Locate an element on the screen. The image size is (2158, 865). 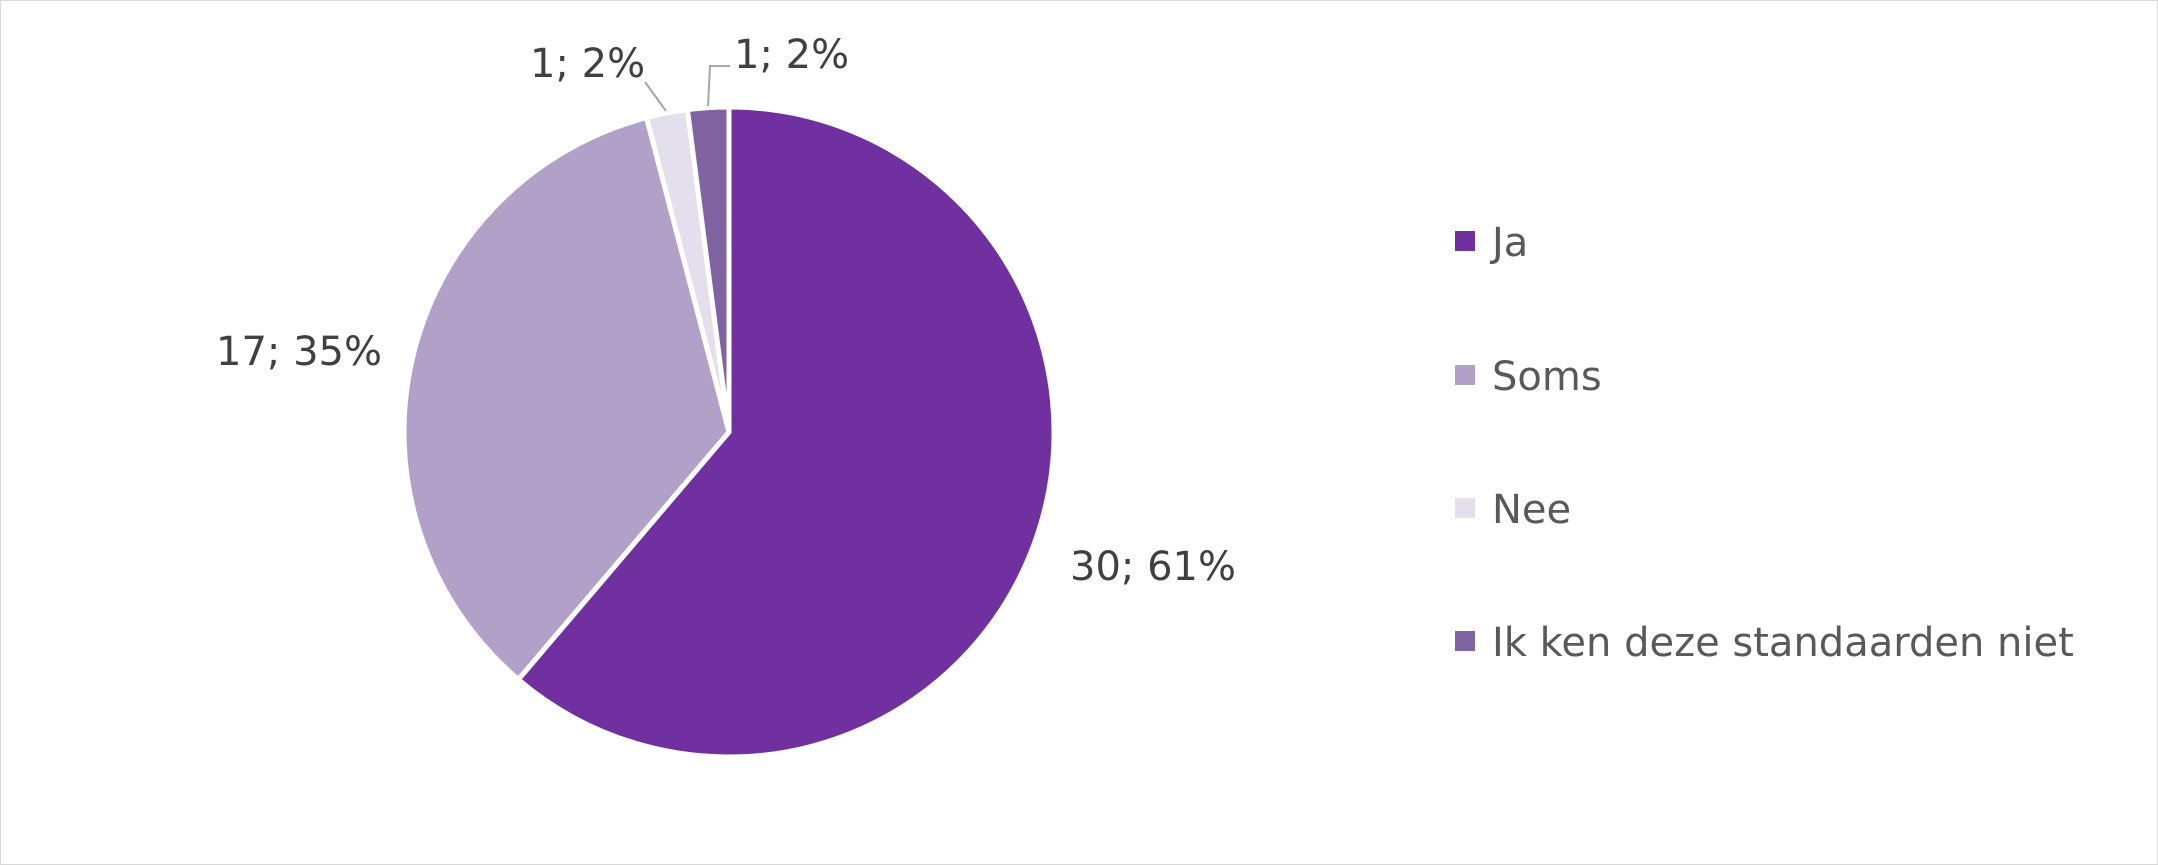
pie-slice-soms is located at coordinates (566, 398).